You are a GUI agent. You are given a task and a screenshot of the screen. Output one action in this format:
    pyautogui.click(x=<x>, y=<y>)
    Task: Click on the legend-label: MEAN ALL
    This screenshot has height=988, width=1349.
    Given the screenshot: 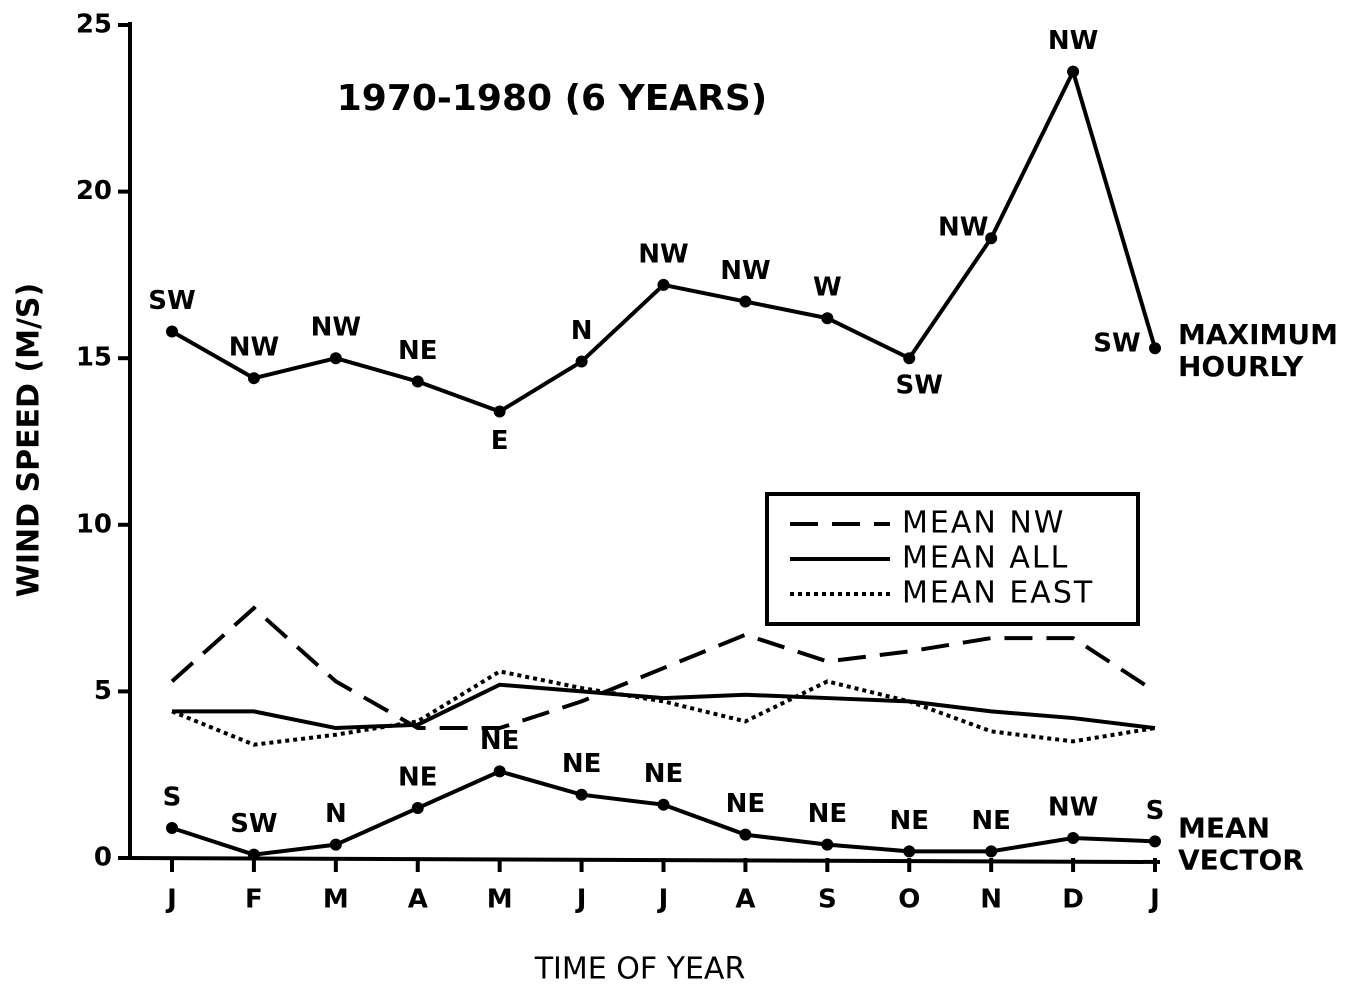 What is the action you would take?
    pyautogui.click(x=985, y=558)
    